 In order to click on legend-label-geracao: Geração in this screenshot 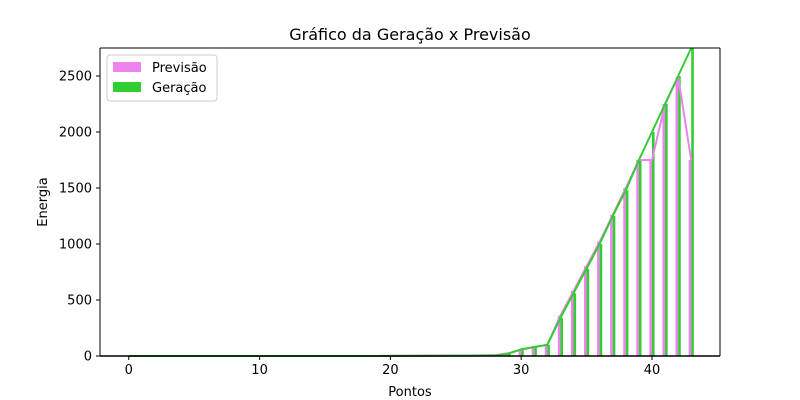, I will do `click(179, 88)`.